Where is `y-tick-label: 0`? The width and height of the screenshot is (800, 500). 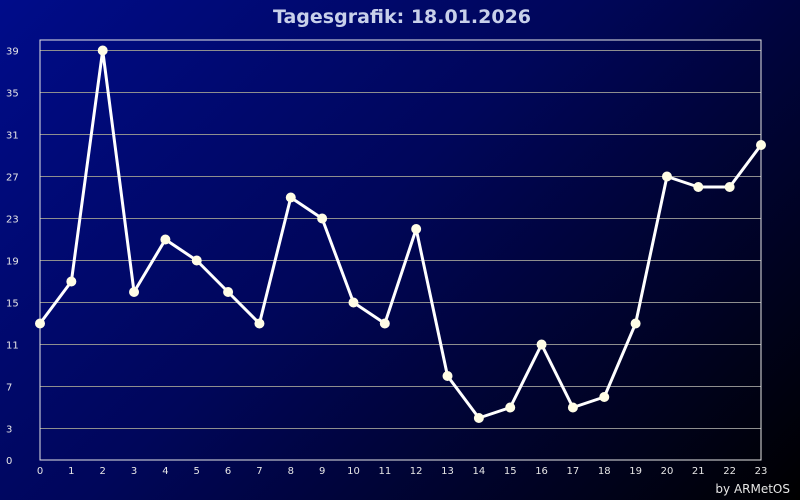 y-tick-label: 0 is located at coordinates (9, 461).